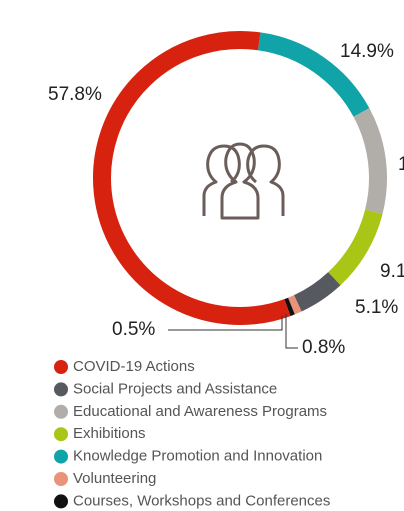 This screenshot has width=404, height=511. What do you see at coordinates (392, 271) in the screenshot?
I see `value-label: 9.1%` at bounding box center [392, 271].